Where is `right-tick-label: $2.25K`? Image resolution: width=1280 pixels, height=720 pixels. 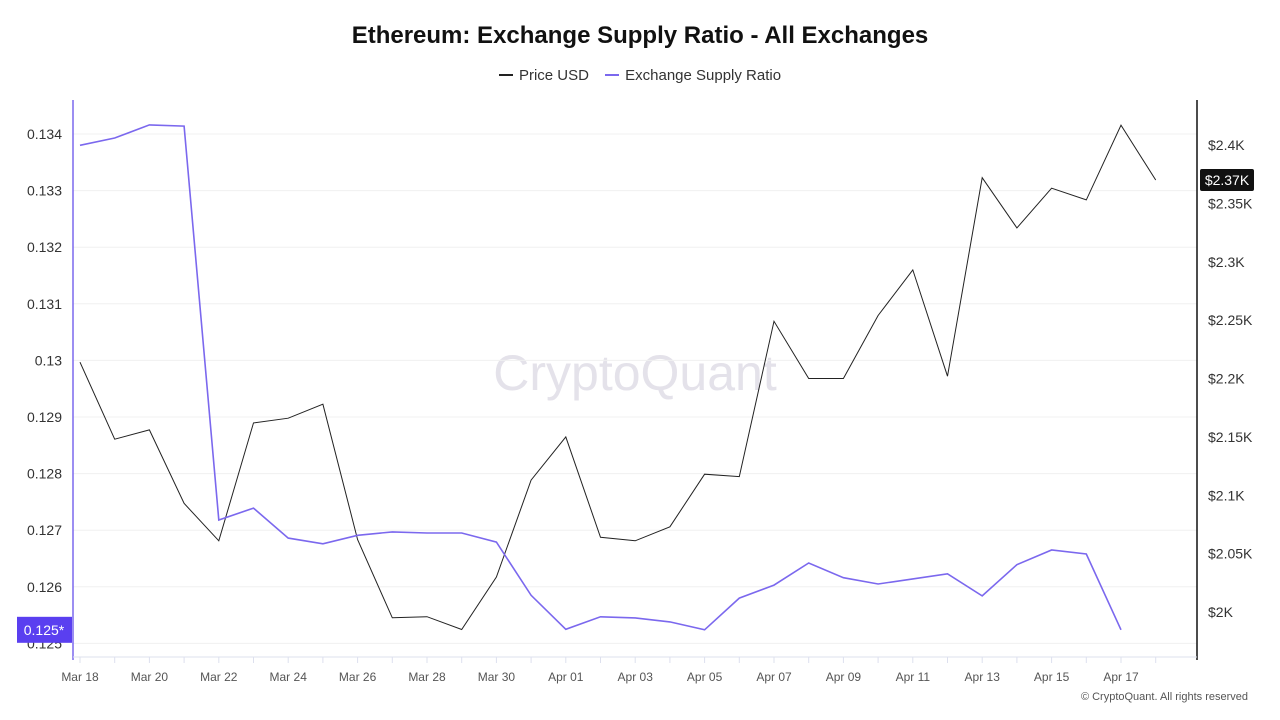
right-tick-label: $2.25K is located at coordinates (1230, 320).